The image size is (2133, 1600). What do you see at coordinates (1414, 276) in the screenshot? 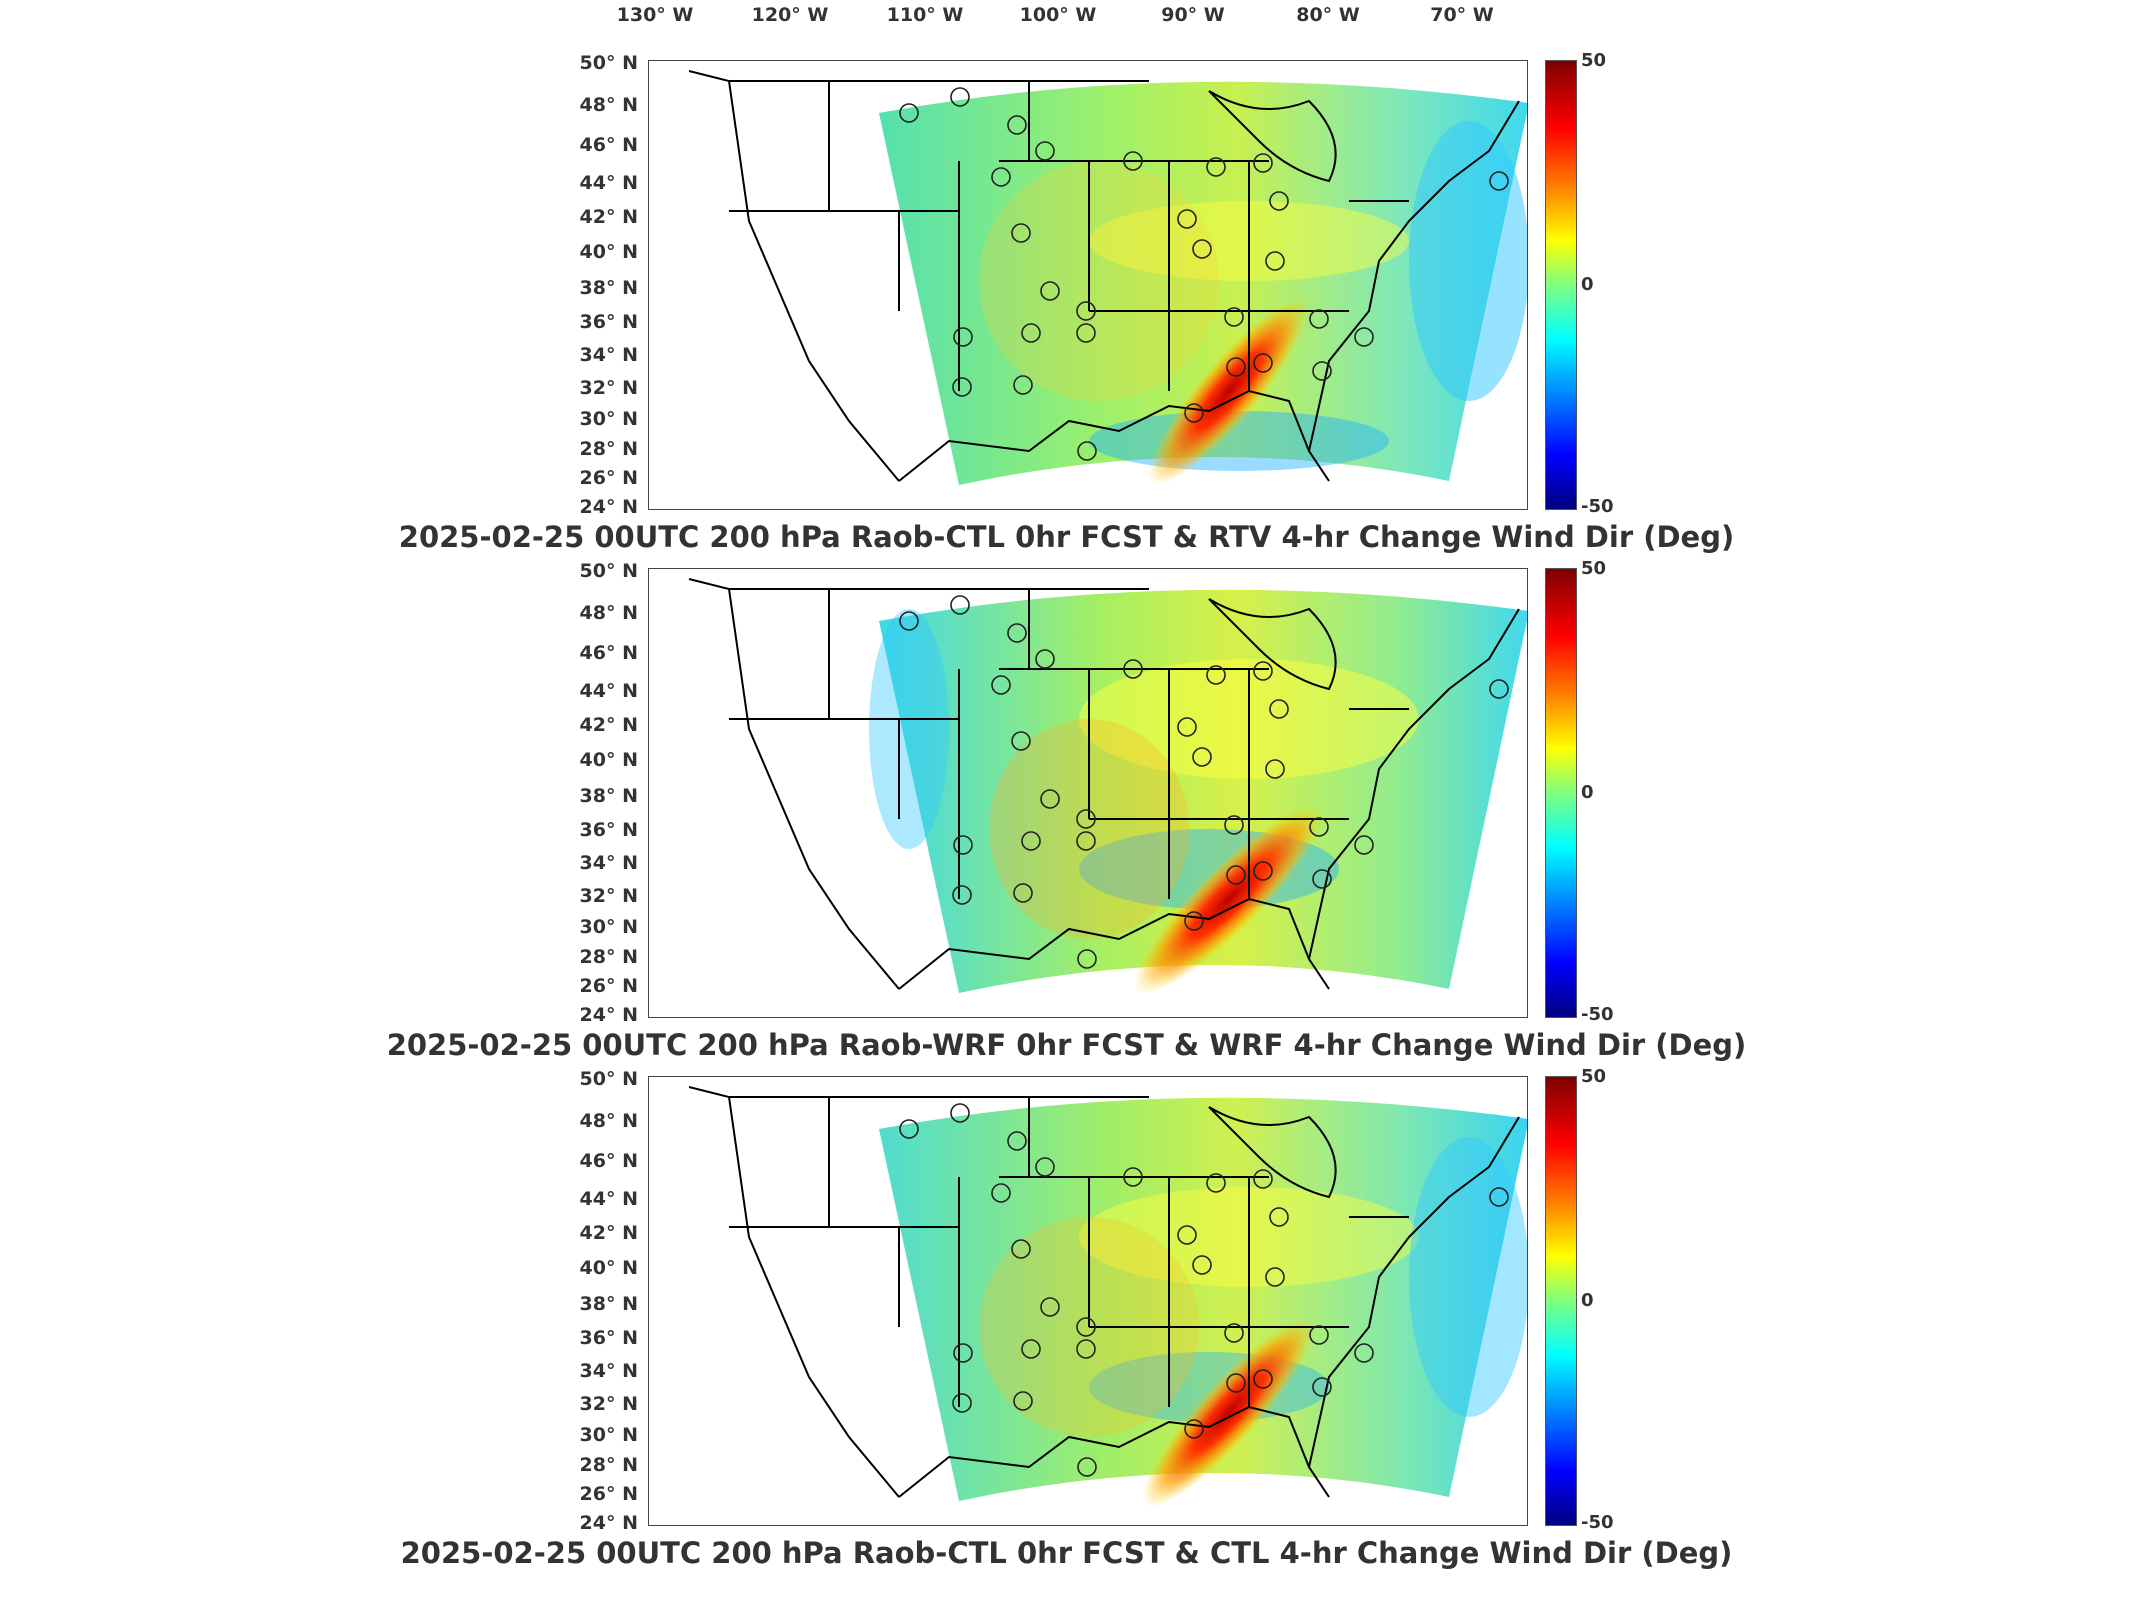
I see `east-coastline` at bounding box center [1414, 276].